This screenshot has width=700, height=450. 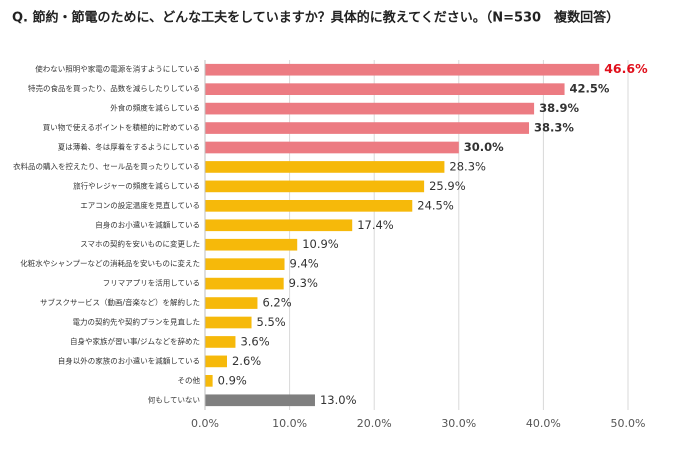 I want to click on y-tick-label: フリマアプリを活用している, so click(x=151, y=283).